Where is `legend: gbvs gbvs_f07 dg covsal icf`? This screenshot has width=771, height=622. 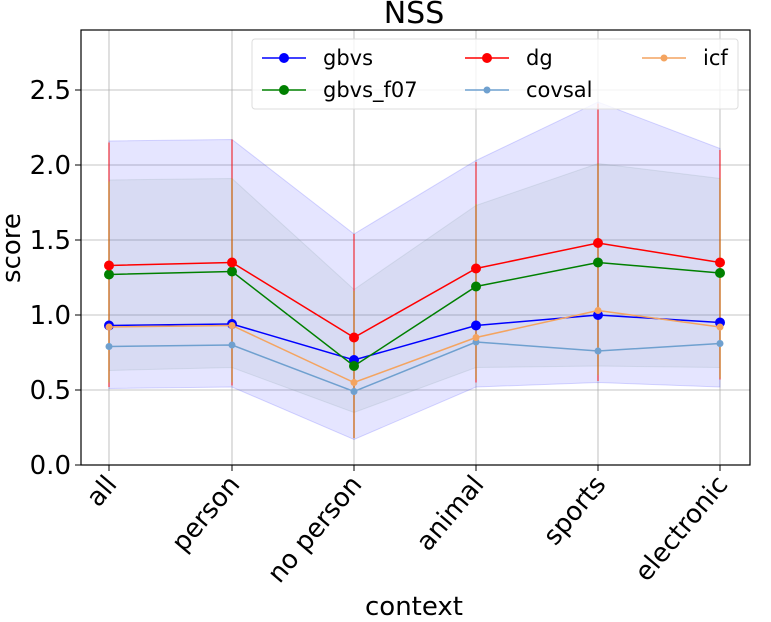
legend: gbvs gbvs_f07 dg covsal icf is located at coordinates (495, 74).